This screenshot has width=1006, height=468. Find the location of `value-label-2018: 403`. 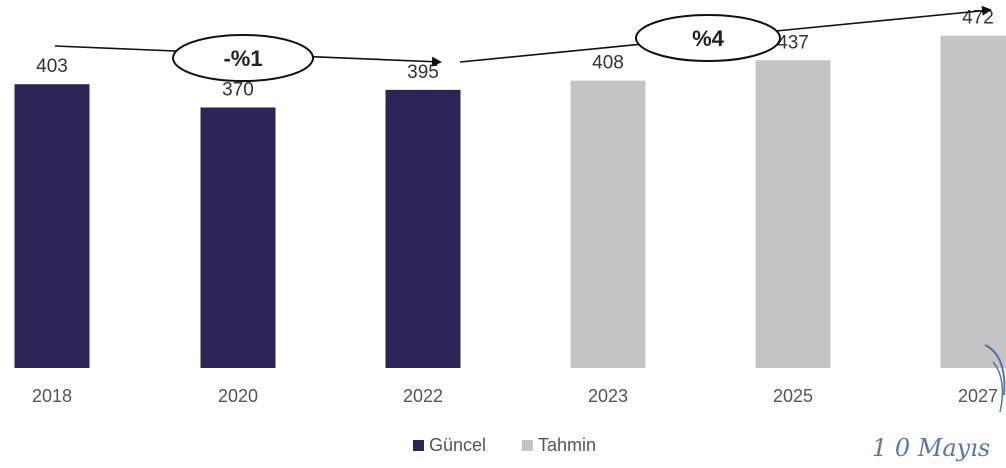

value-label-2018: 403 is located at coordinates (52, 66).